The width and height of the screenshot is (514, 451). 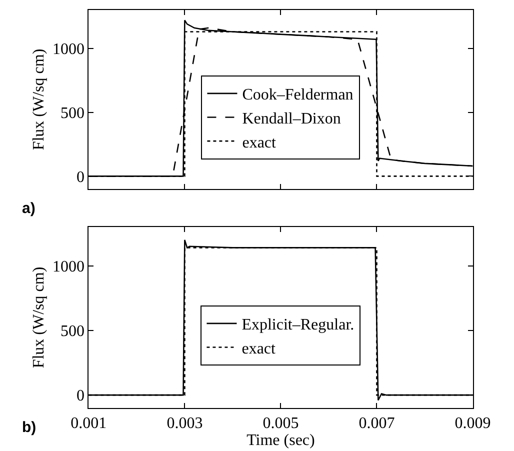 I want to click on text: a), so click(x=29, y=208).